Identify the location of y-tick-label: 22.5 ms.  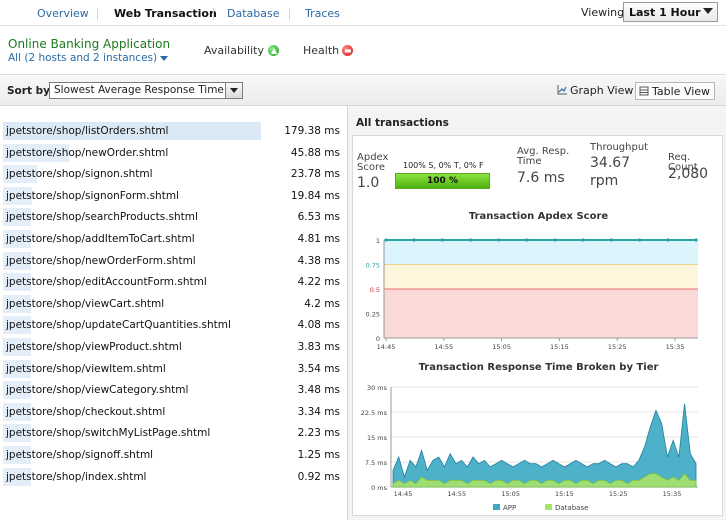
(374, 413).